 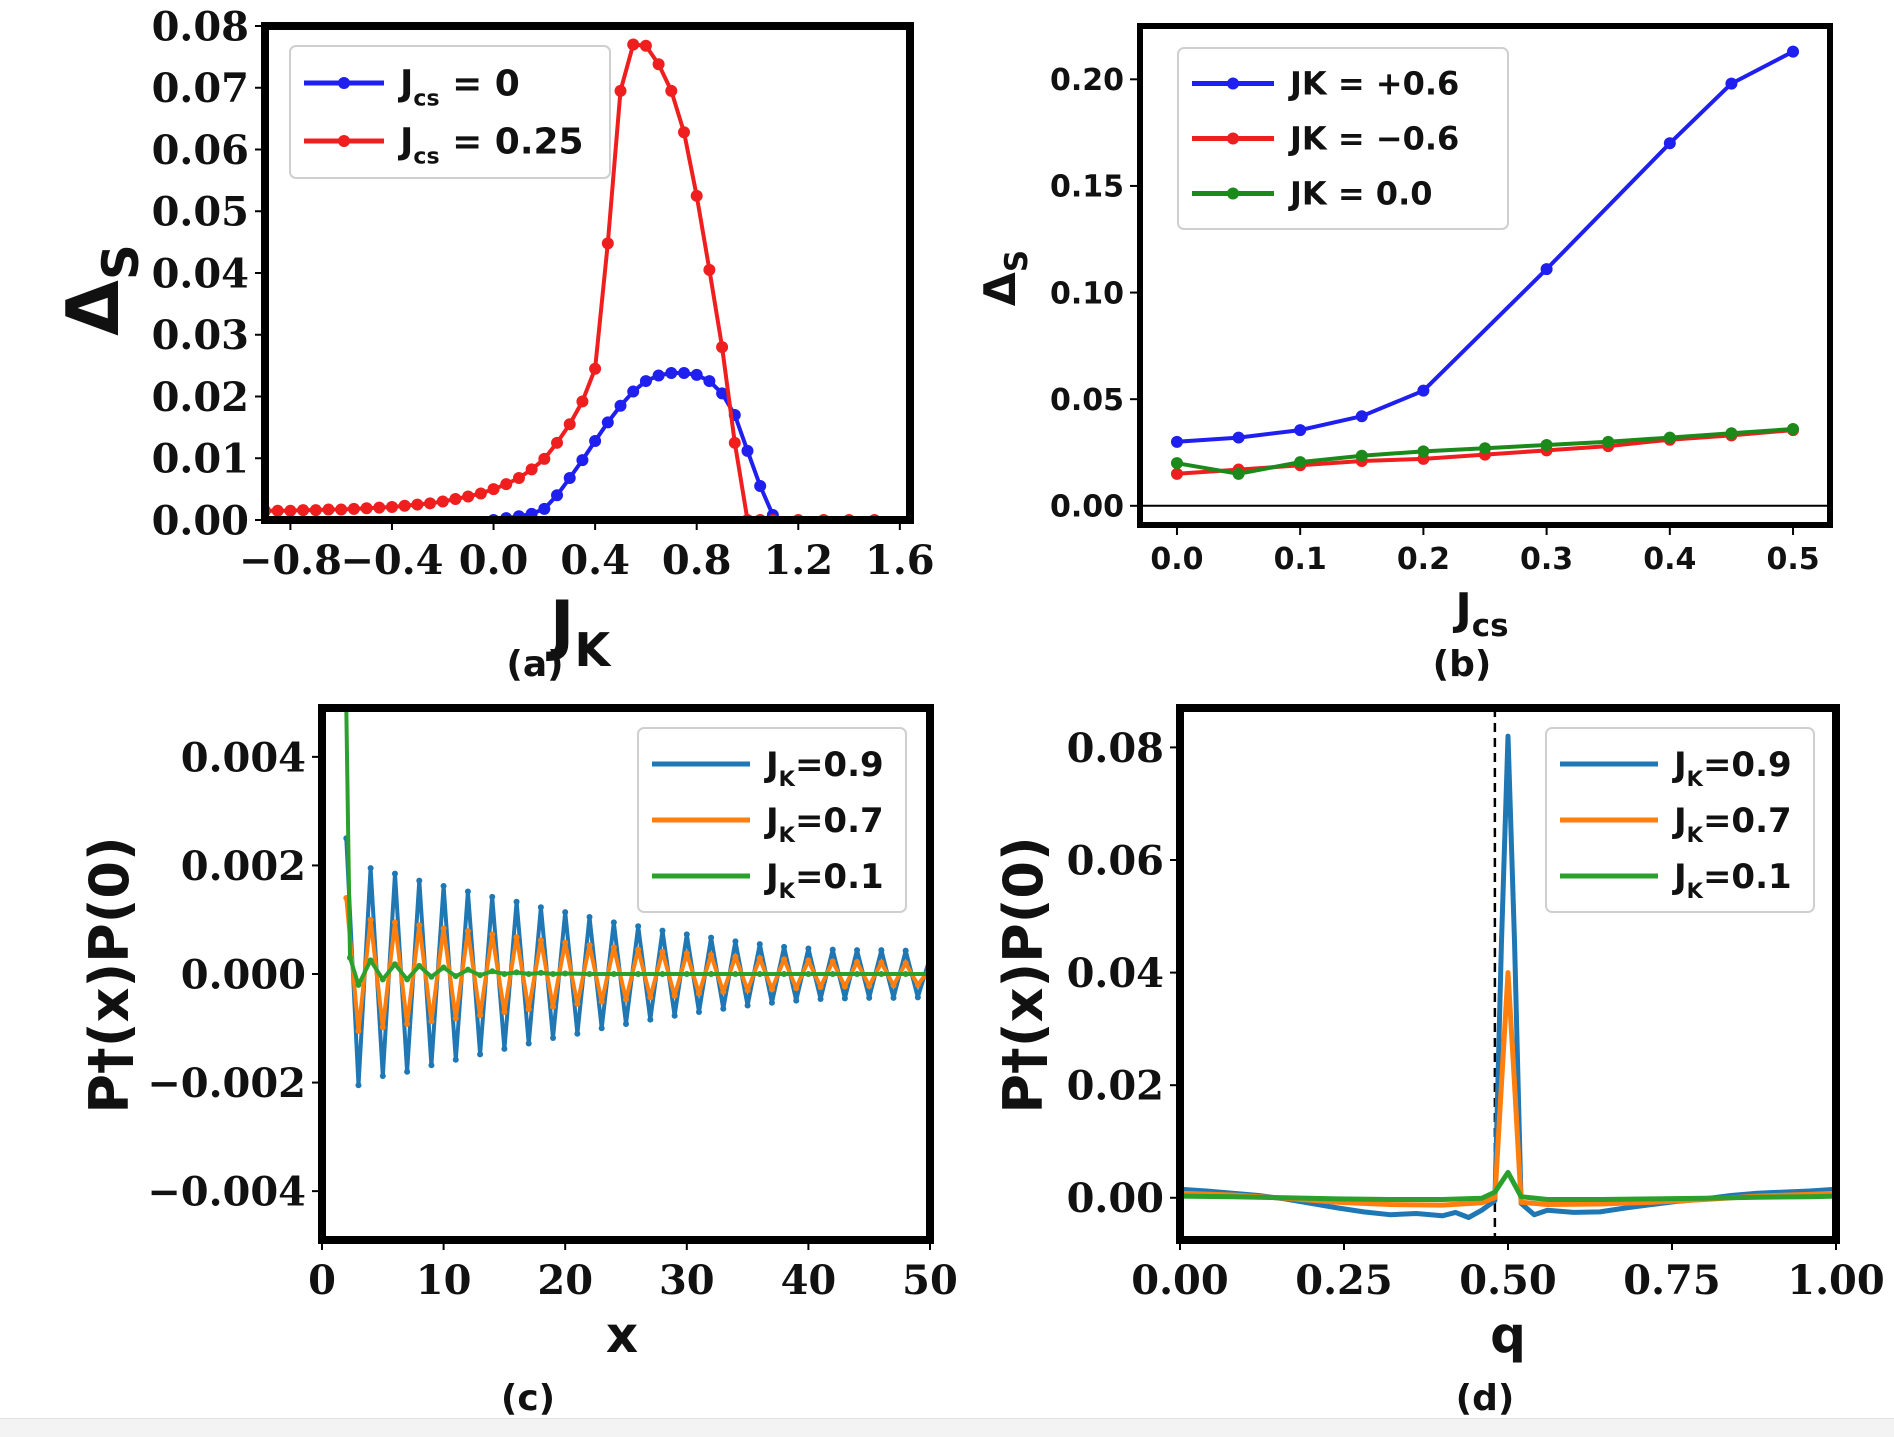 I want to click on legend-label: JK=0.7, so click(x=1732, y=824).